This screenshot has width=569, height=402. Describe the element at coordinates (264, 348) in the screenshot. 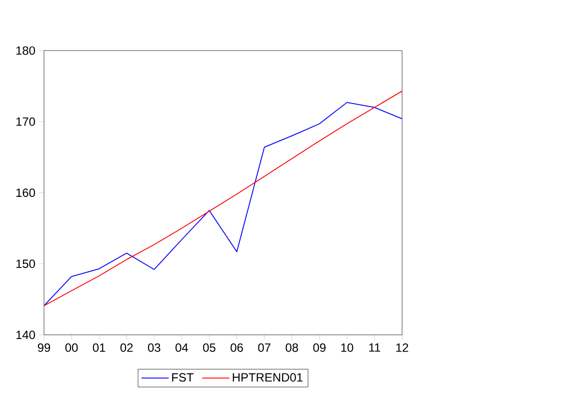

I see `x-tick-label: 07` at that location.